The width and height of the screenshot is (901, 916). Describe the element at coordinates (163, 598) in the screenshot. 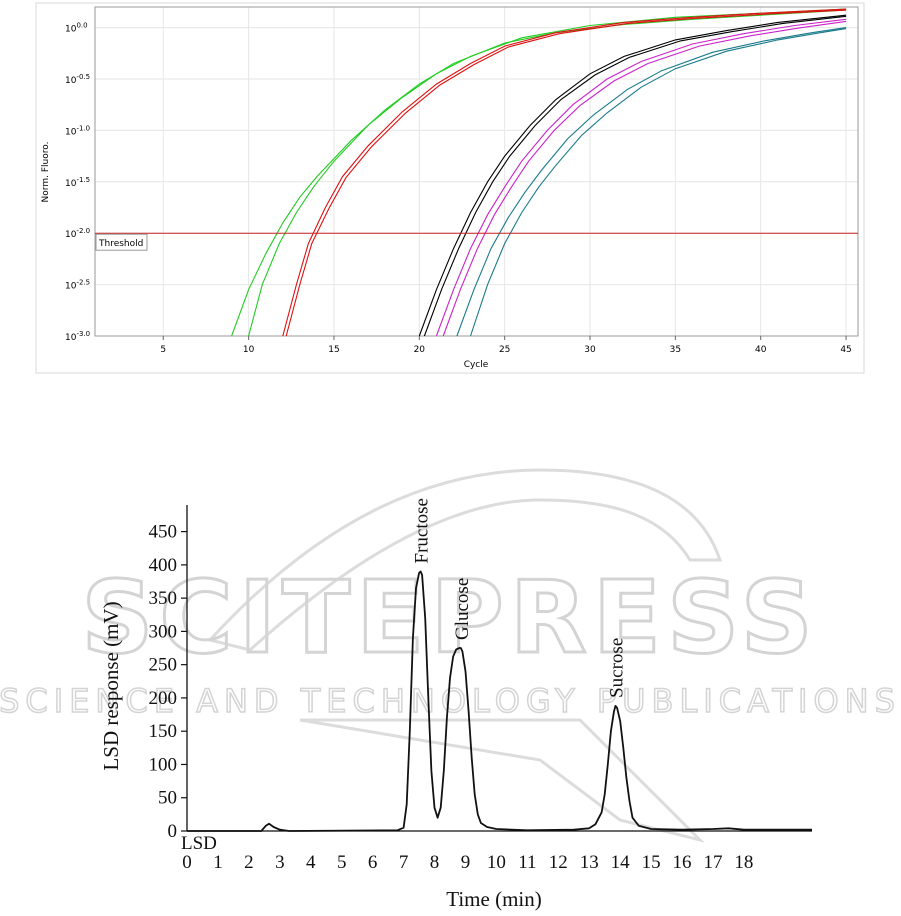

I see `y-tick-label: 350` at that location.